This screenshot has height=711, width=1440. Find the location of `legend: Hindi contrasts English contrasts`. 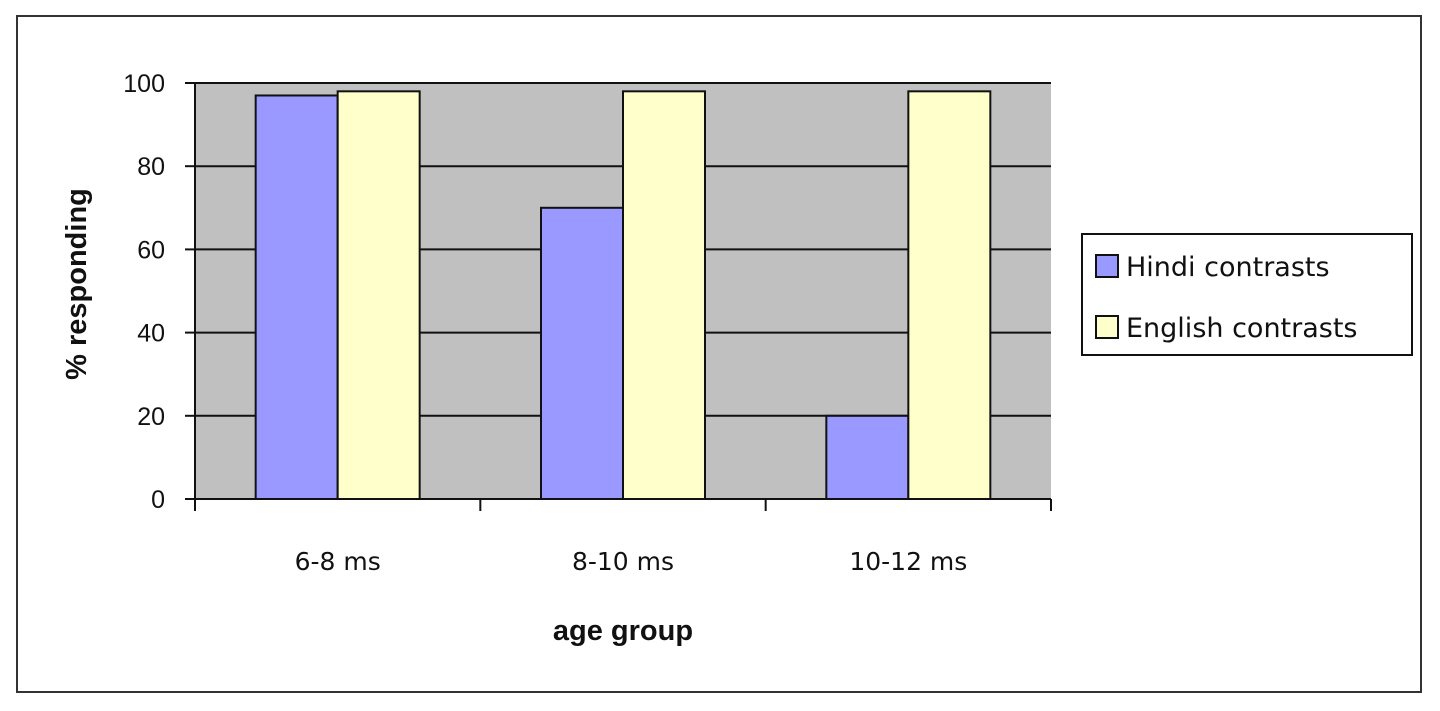

legend: Hindi contrasts English contrasts is located at coordinates (1247, 294).